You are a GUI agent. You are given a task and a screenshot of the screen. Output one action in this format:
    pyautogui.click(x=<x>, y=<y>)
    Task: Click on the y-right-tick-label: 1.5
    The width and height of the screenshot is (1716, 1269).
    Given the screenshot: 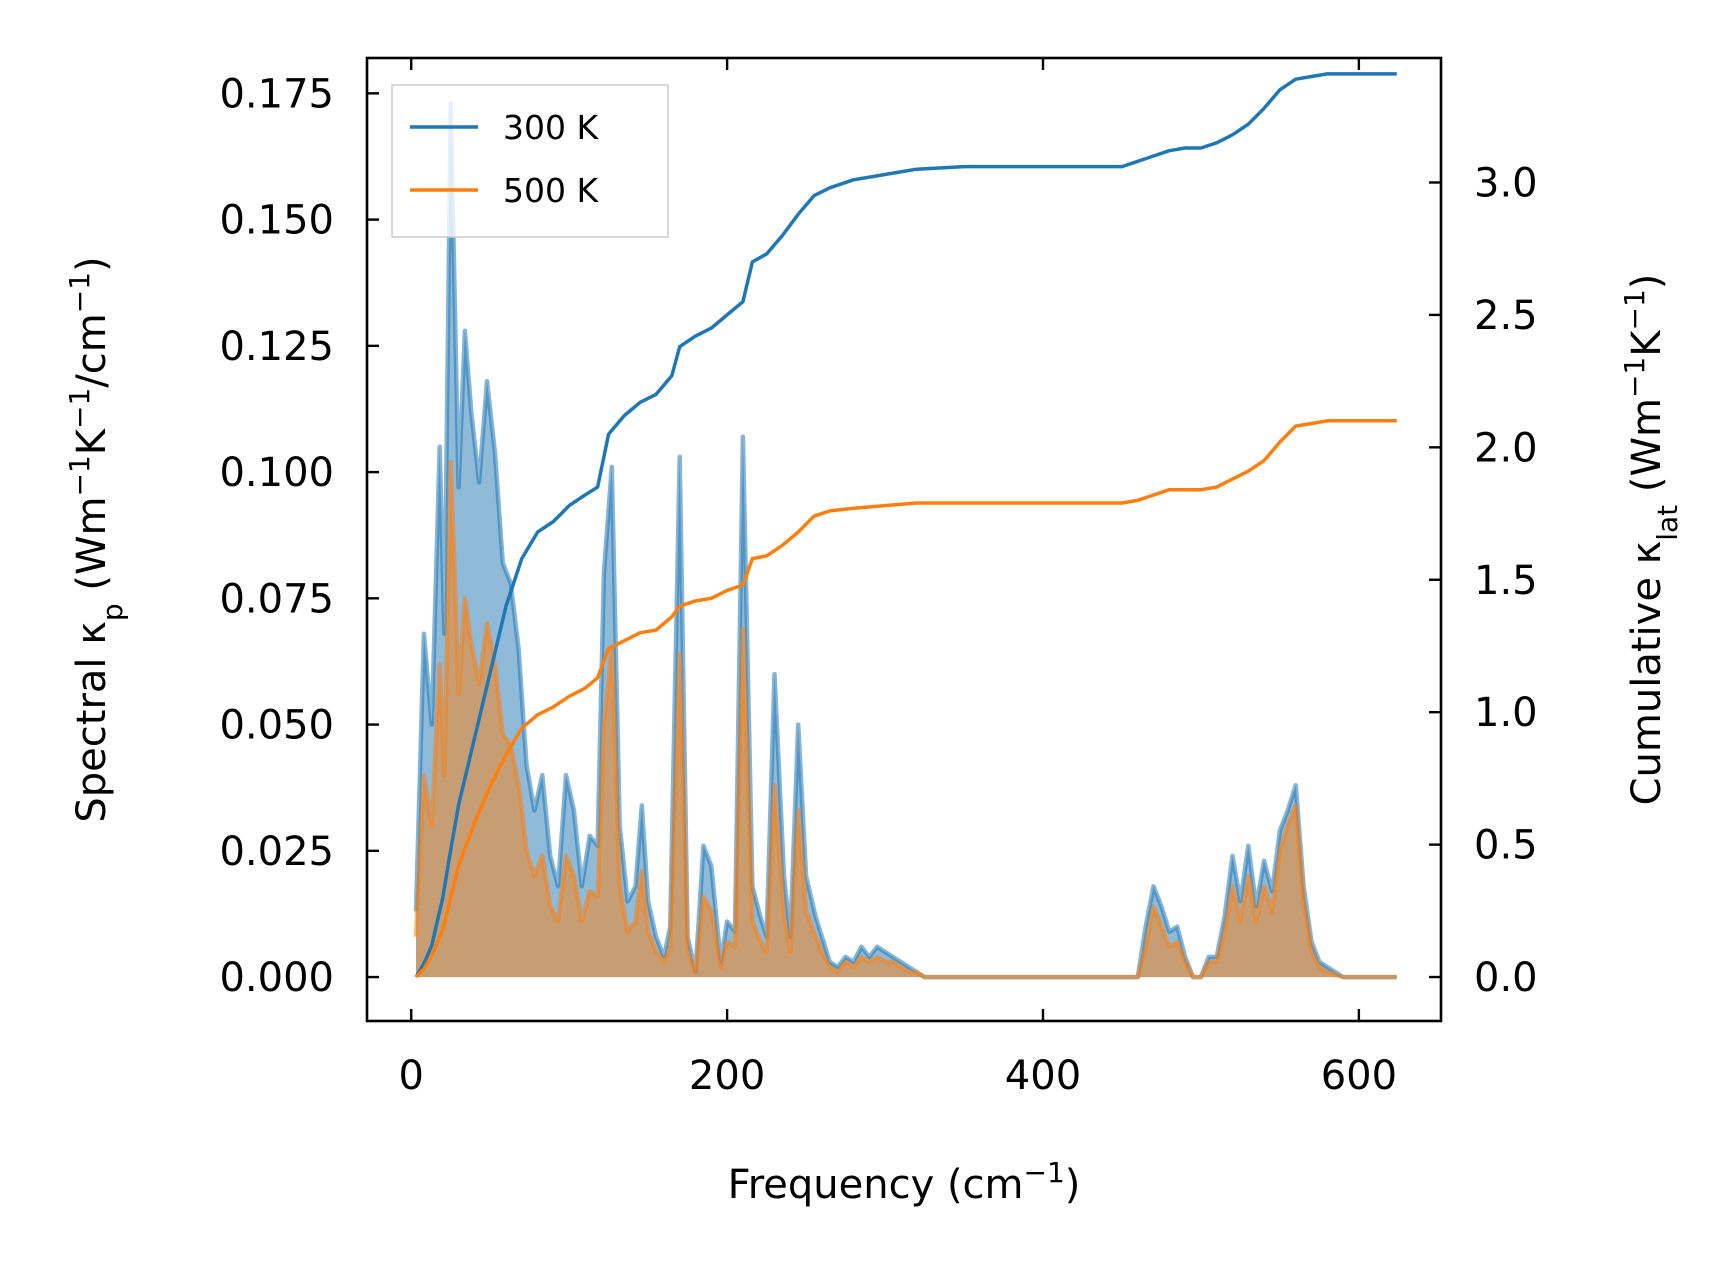 What is the action you would take?
    pyautogui.click(x=1506, y=581)
    